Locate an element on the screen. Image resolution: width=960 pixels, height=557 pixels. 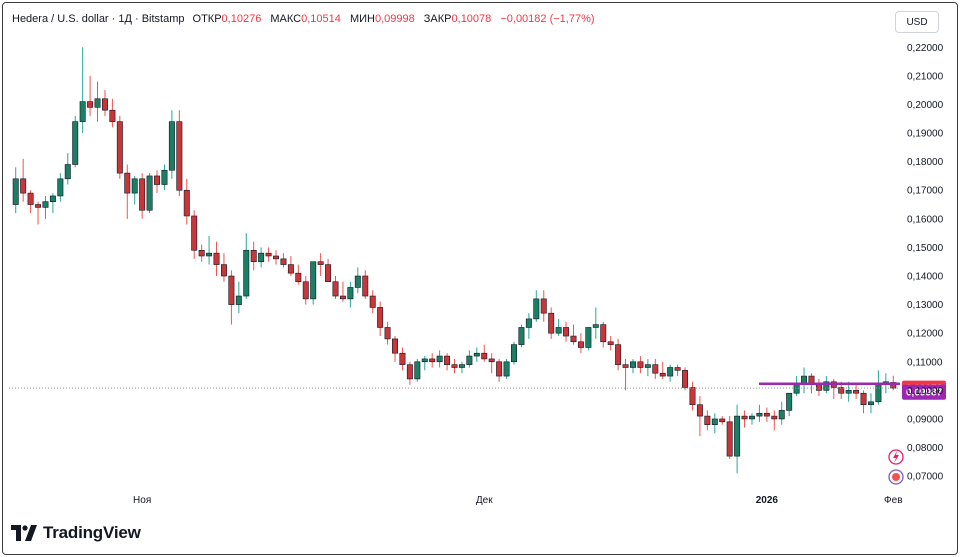
symbol-title: Hedera / U.S. dollar · 1Д · Bitstamp is located at coordinates (98, 19).